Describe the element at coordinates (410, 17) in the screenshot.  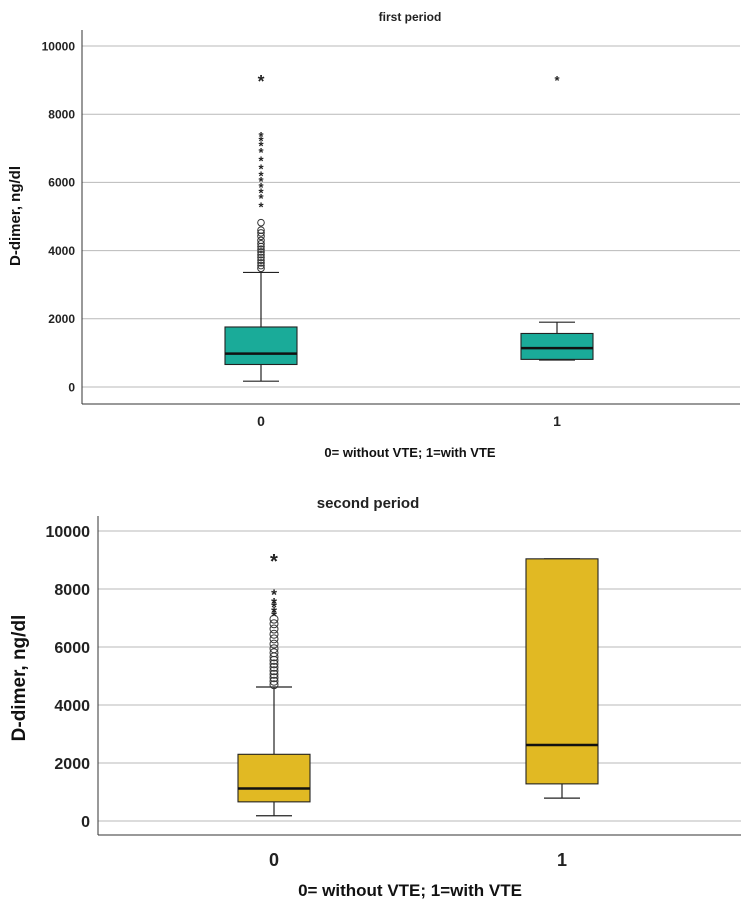
I see `chart-title: first period` at that location.